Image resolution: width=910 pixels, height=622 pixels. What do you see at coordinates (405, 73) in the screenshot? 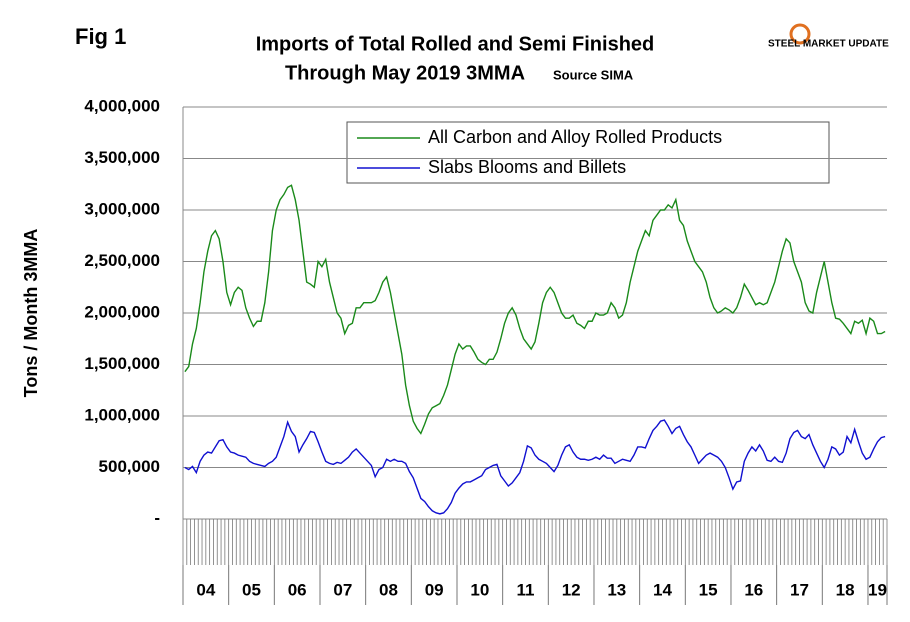
I see `chart-subtitle: Through May 2019 3MMA` at bounding box center [405, 73].